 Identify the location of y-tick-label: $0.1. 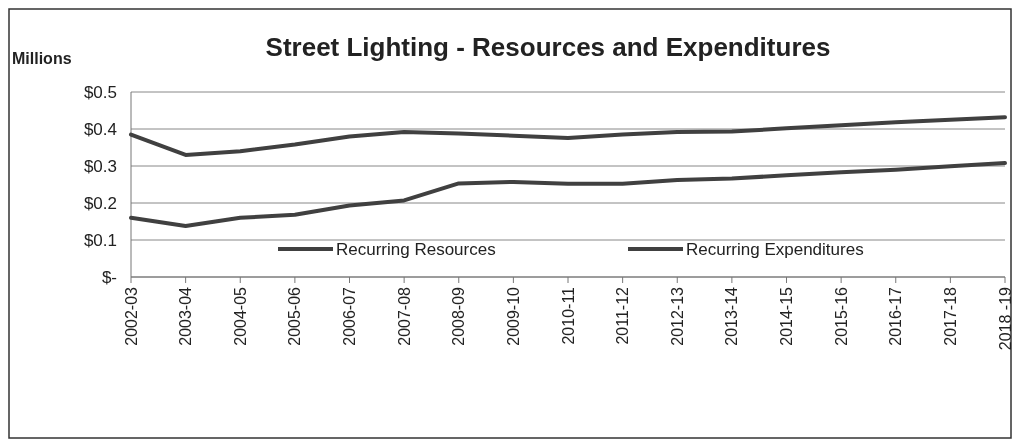
(100, 240).